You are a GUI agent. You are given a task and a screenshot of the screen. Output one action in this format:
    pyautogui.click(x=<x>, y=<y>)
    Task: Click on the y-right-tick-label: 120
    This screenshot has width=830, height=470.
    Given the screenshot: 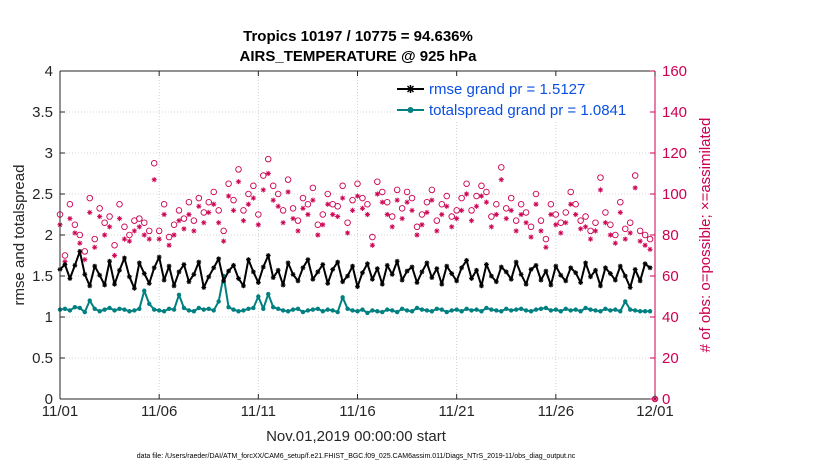 What is the action you would take?
    pyautogui.click(x=674, y=153)
    